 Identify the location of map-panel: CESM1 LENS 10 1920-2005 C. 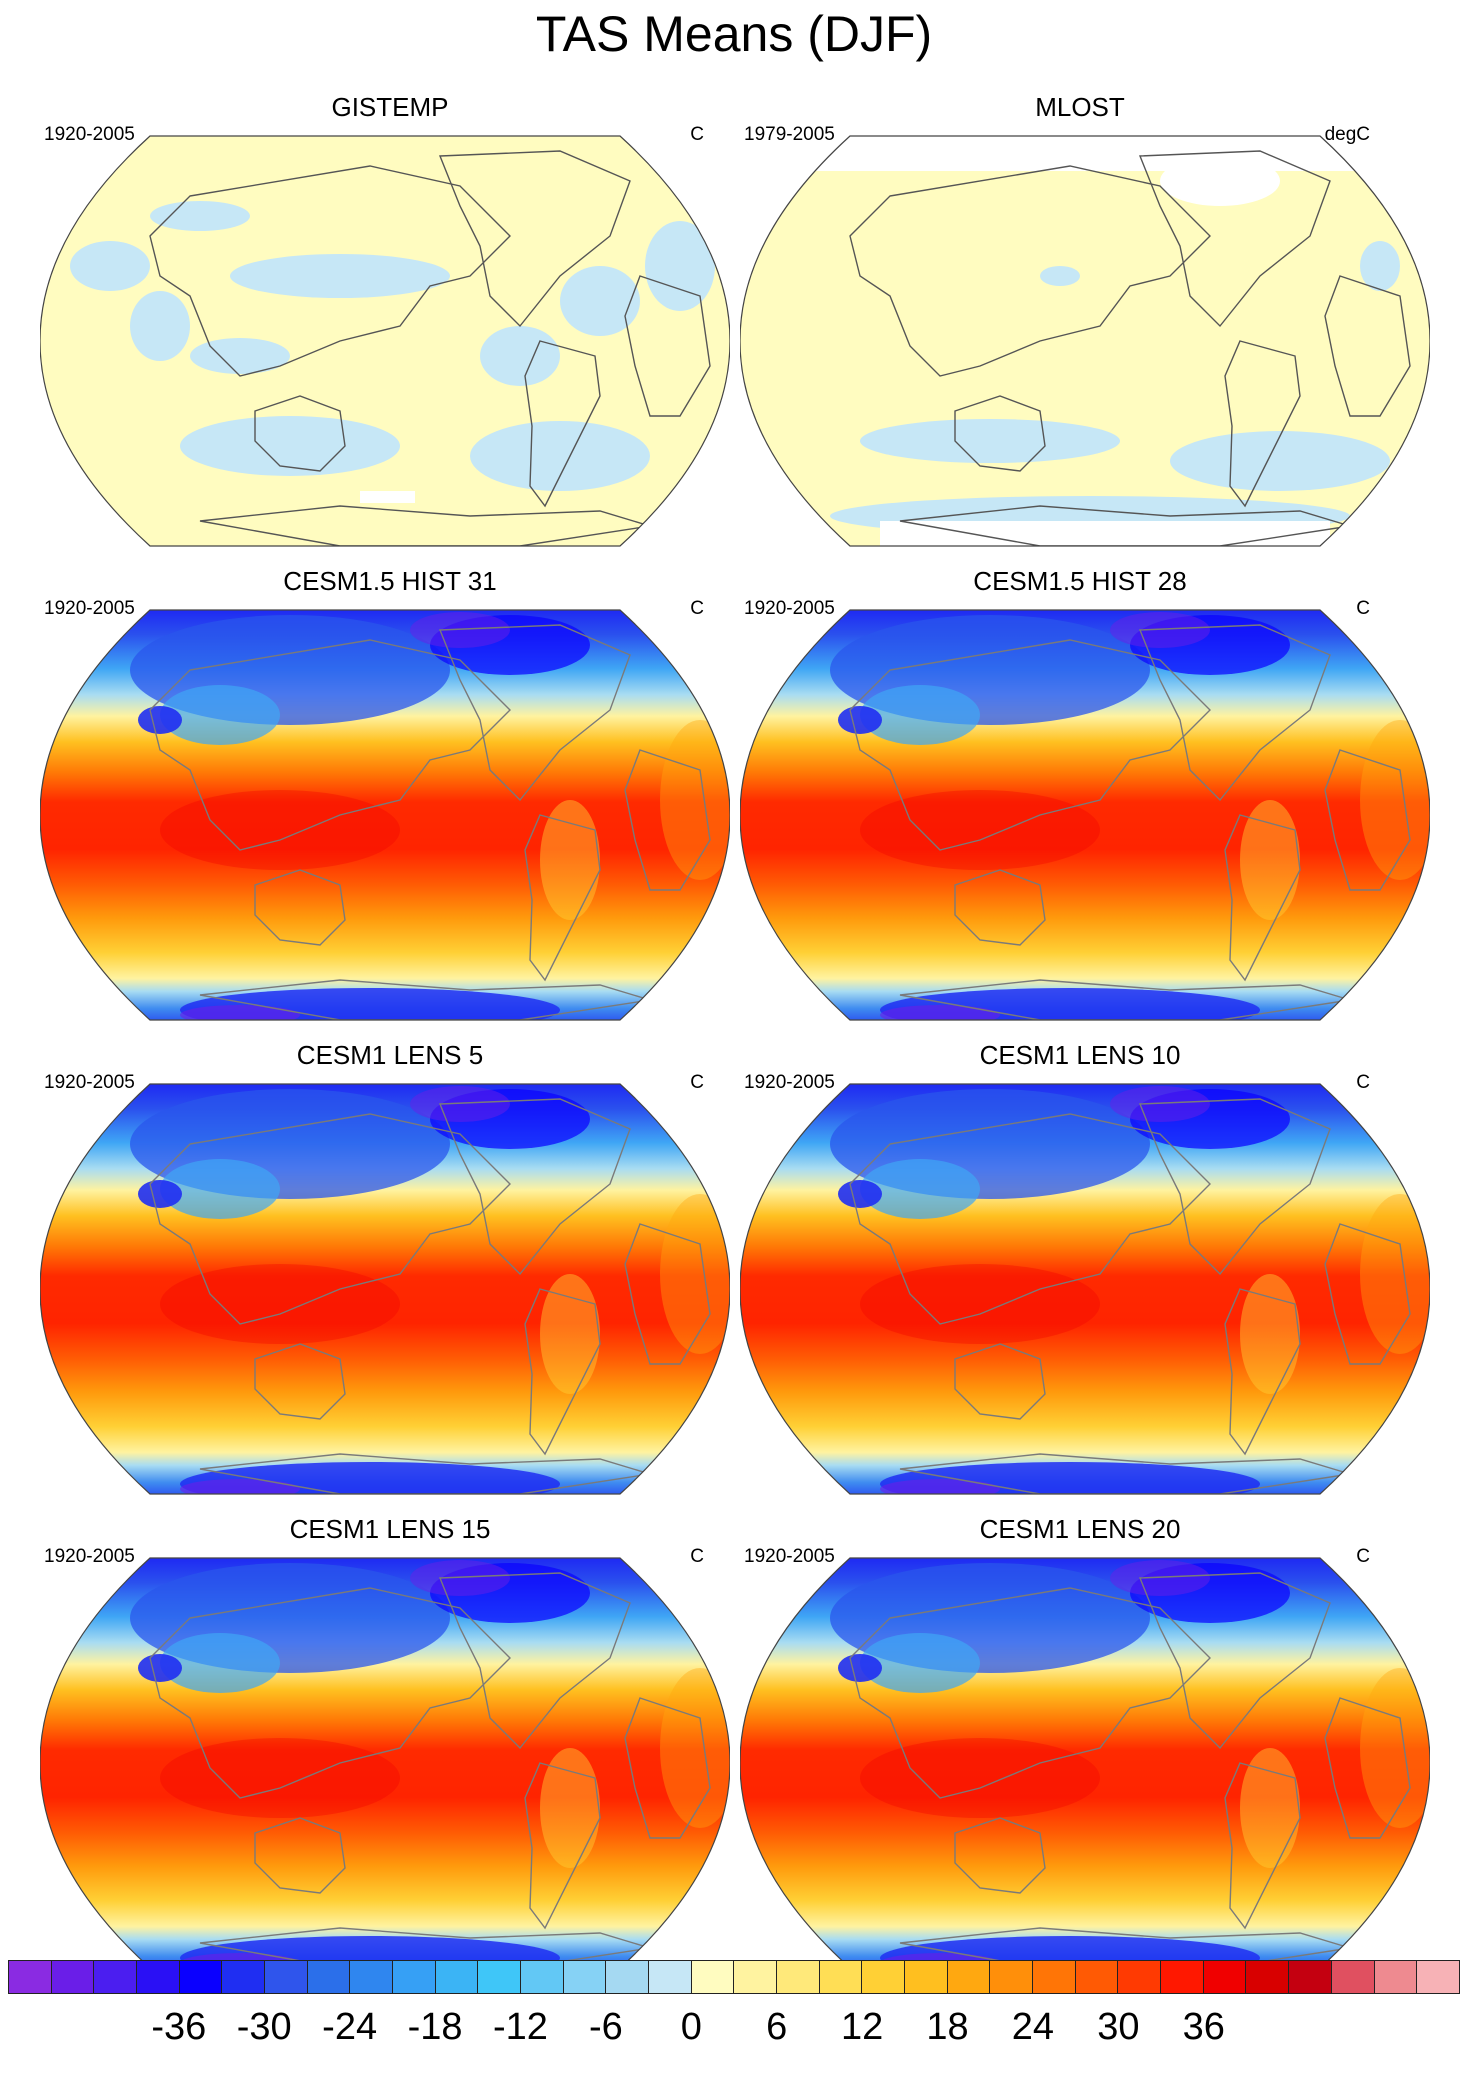
(1065, 1270).